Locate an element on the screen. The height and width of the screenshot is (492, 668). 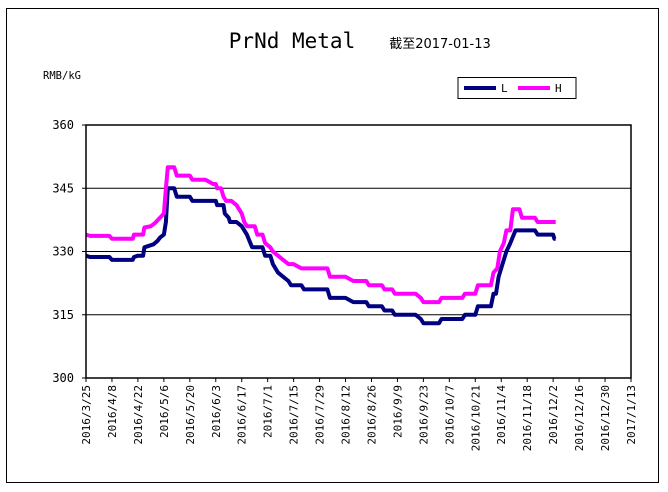
x-tick-label: 2016/4/22 is located at coordinates (138, 415).